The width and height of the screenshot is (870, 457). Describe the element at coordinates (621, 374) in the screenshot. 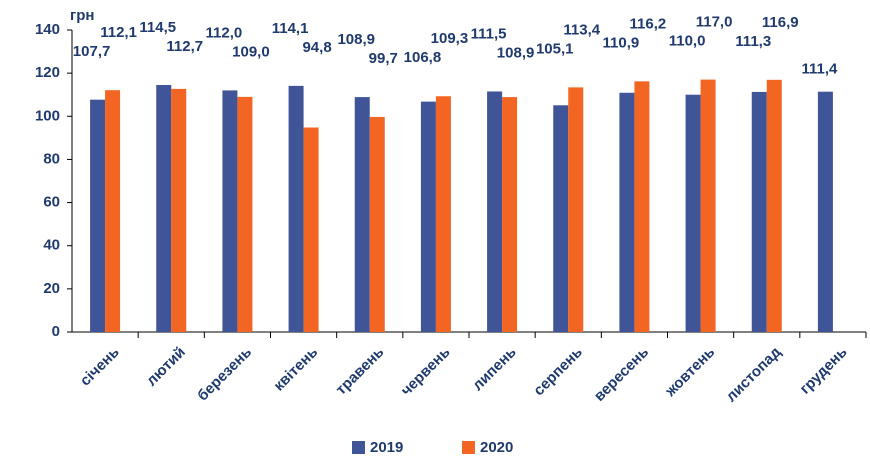

I see `x-tick-label: вересень` at that location.